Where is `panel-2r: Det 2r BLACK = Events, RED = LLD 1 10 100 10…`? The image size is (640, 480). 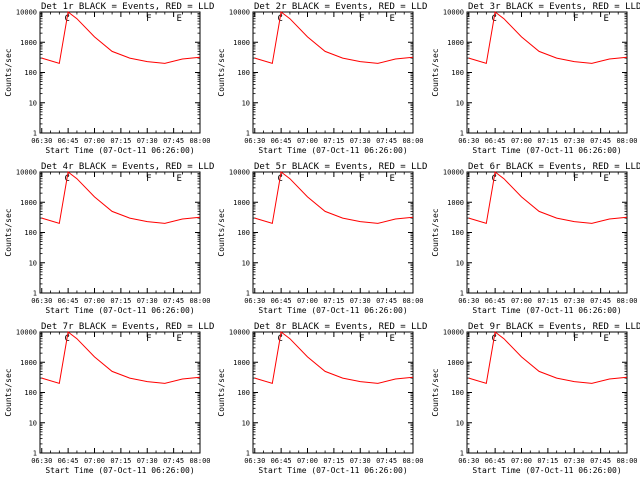 panel-2r: Det 2r BLACK = Events, RED = LLD 1 10 100 10… is located at coordinates (322, 78).